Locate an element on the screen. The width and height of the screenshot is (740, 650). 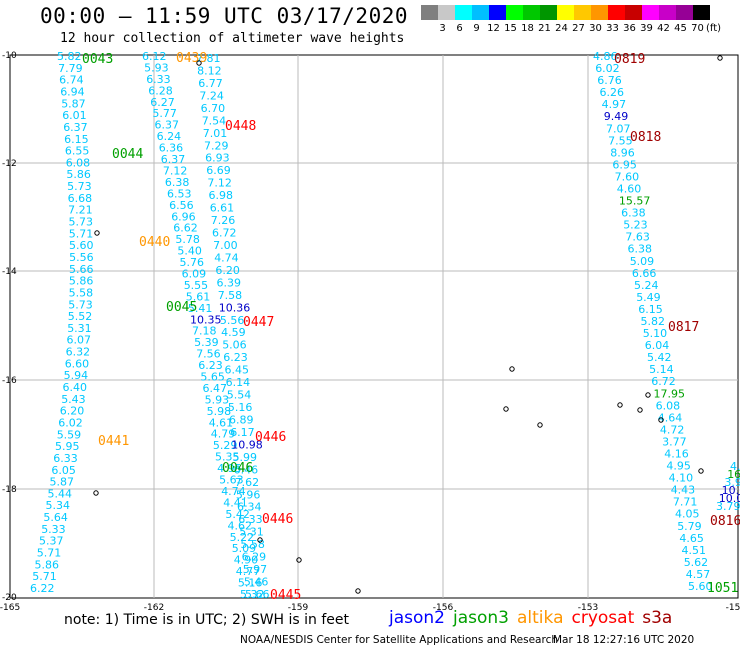
swh-value-label: 5.23 is located at coordinates (635, 225).